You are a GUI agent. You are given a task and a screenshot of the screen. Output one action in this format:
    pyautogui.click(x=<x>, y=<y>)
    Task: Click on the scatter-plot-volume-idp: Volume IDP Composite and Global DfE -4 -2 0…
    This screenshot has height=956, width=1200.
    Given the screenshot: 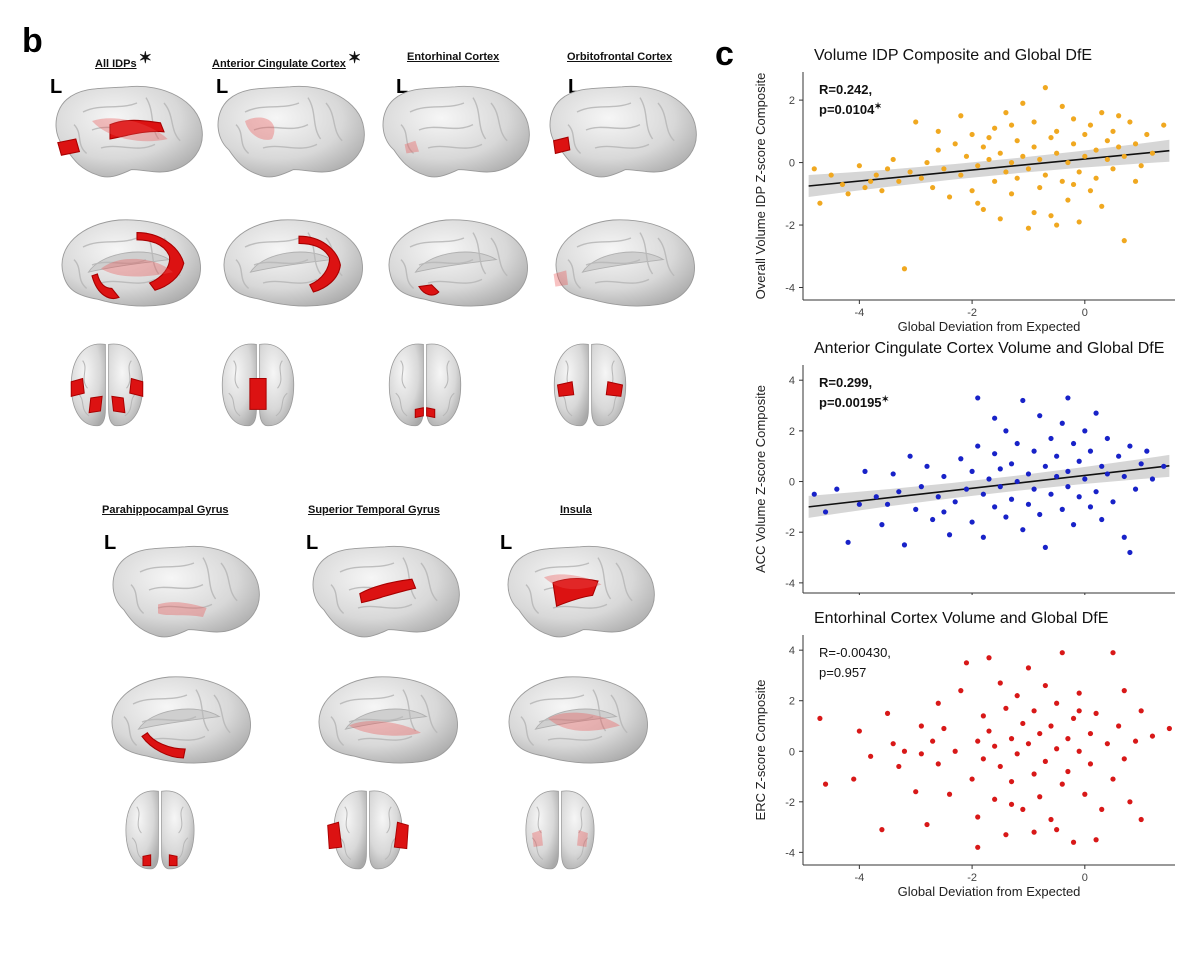 What is the action you would take?
    pyautogui.click(x=964, y=190)
    